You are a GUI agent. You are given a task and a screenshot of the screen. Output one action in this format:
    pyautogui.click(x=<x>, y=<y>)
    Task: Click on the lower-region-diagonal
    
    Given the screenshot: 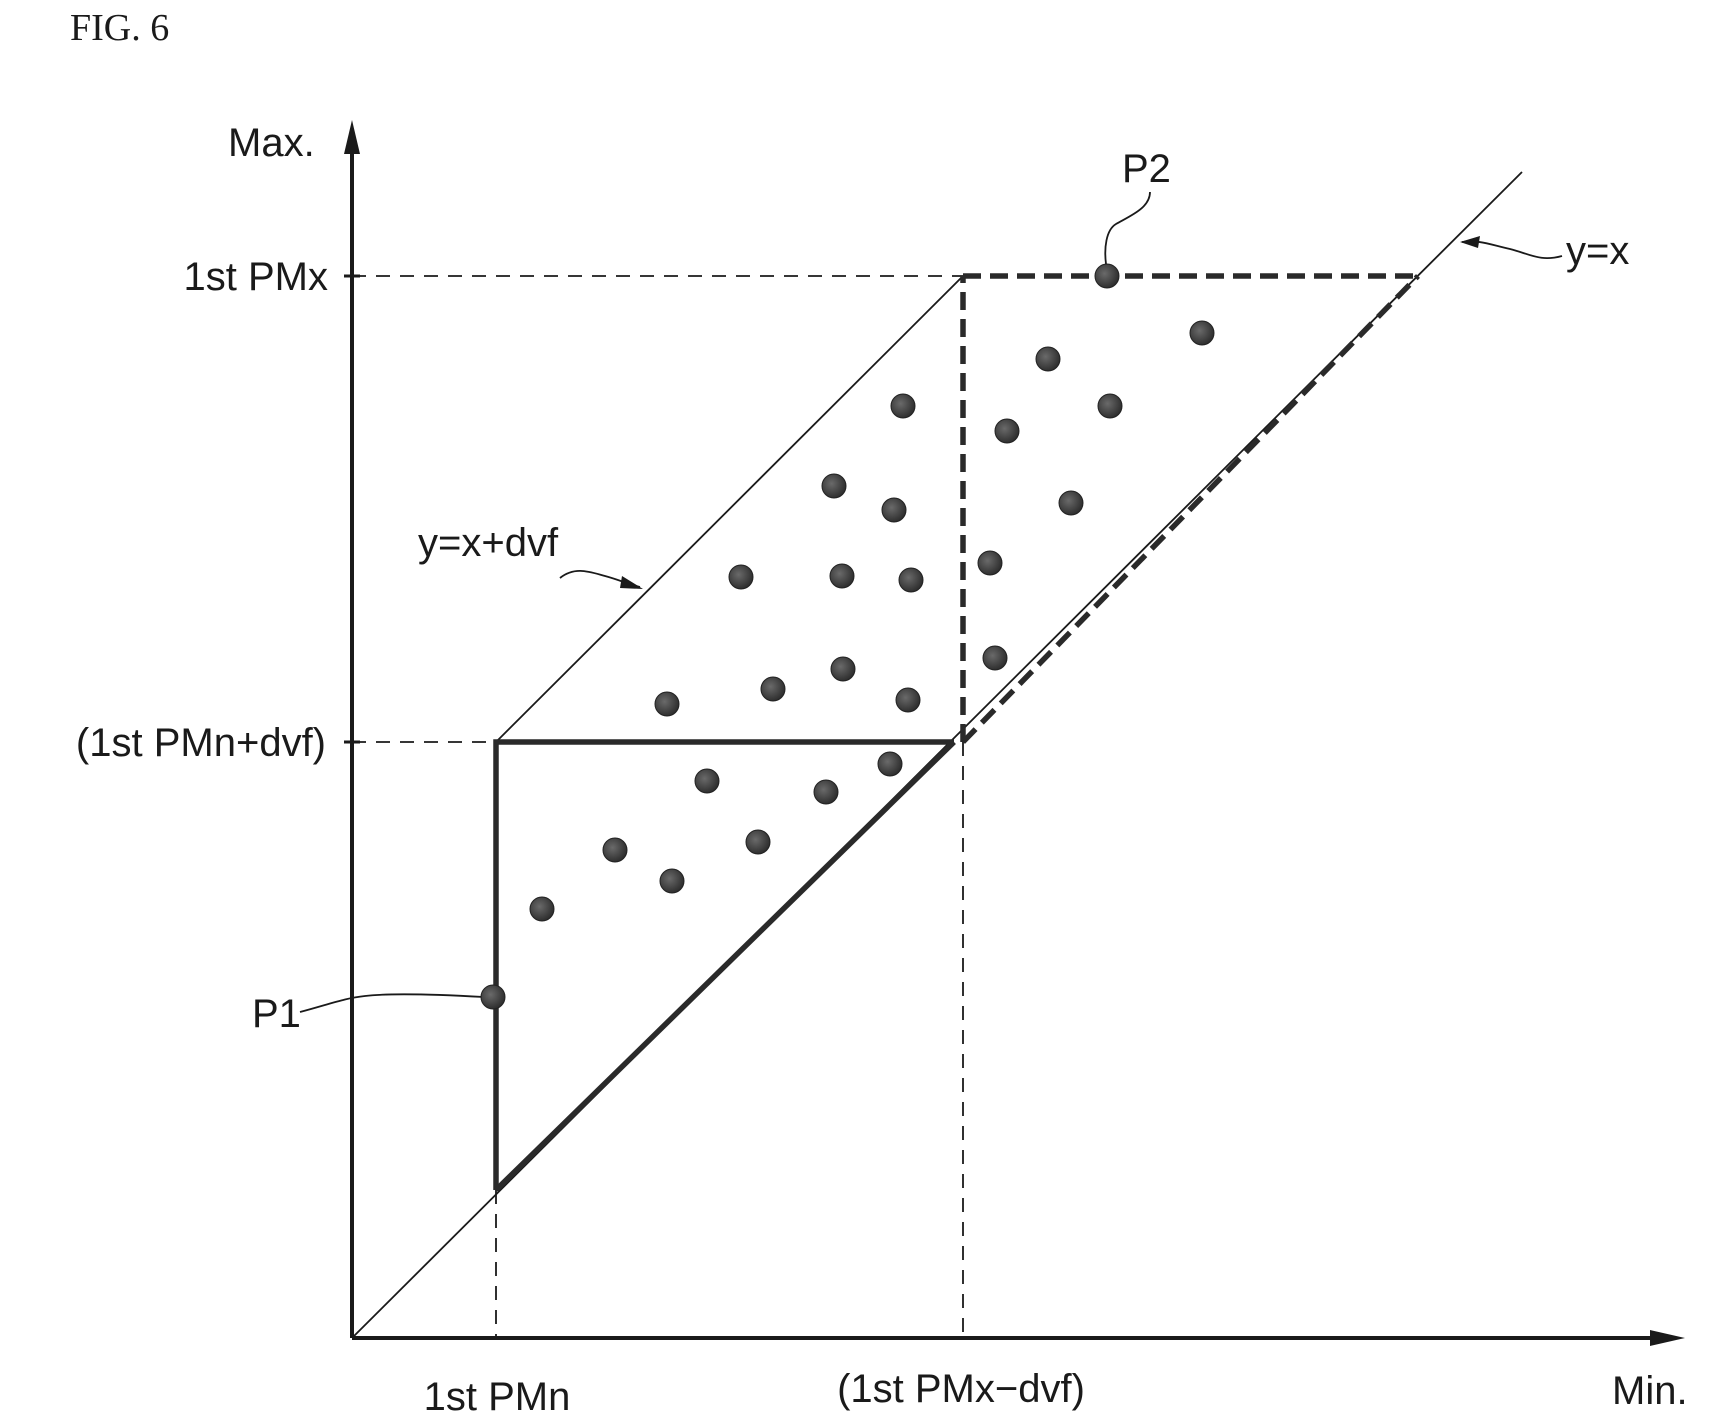 What is the action you would take?
    pyautogui.click(x=725, y=966)
    